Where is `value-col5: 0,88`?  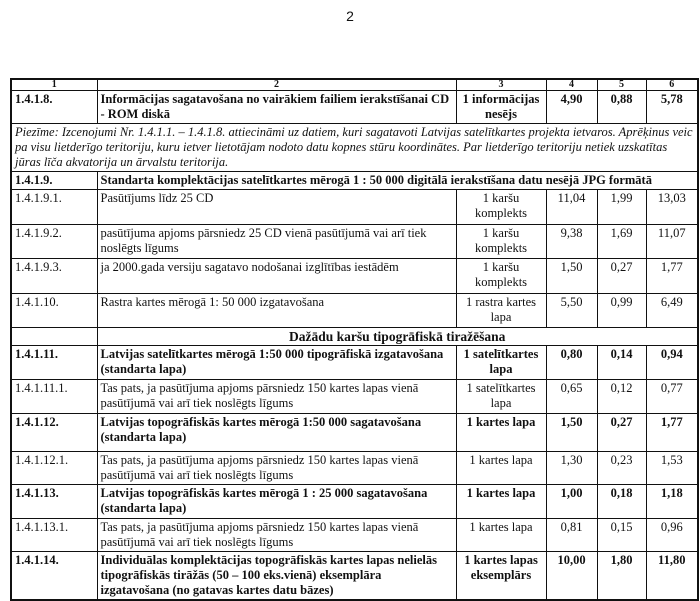 value-col5: 0,88 is located at coordinates (621, 107).